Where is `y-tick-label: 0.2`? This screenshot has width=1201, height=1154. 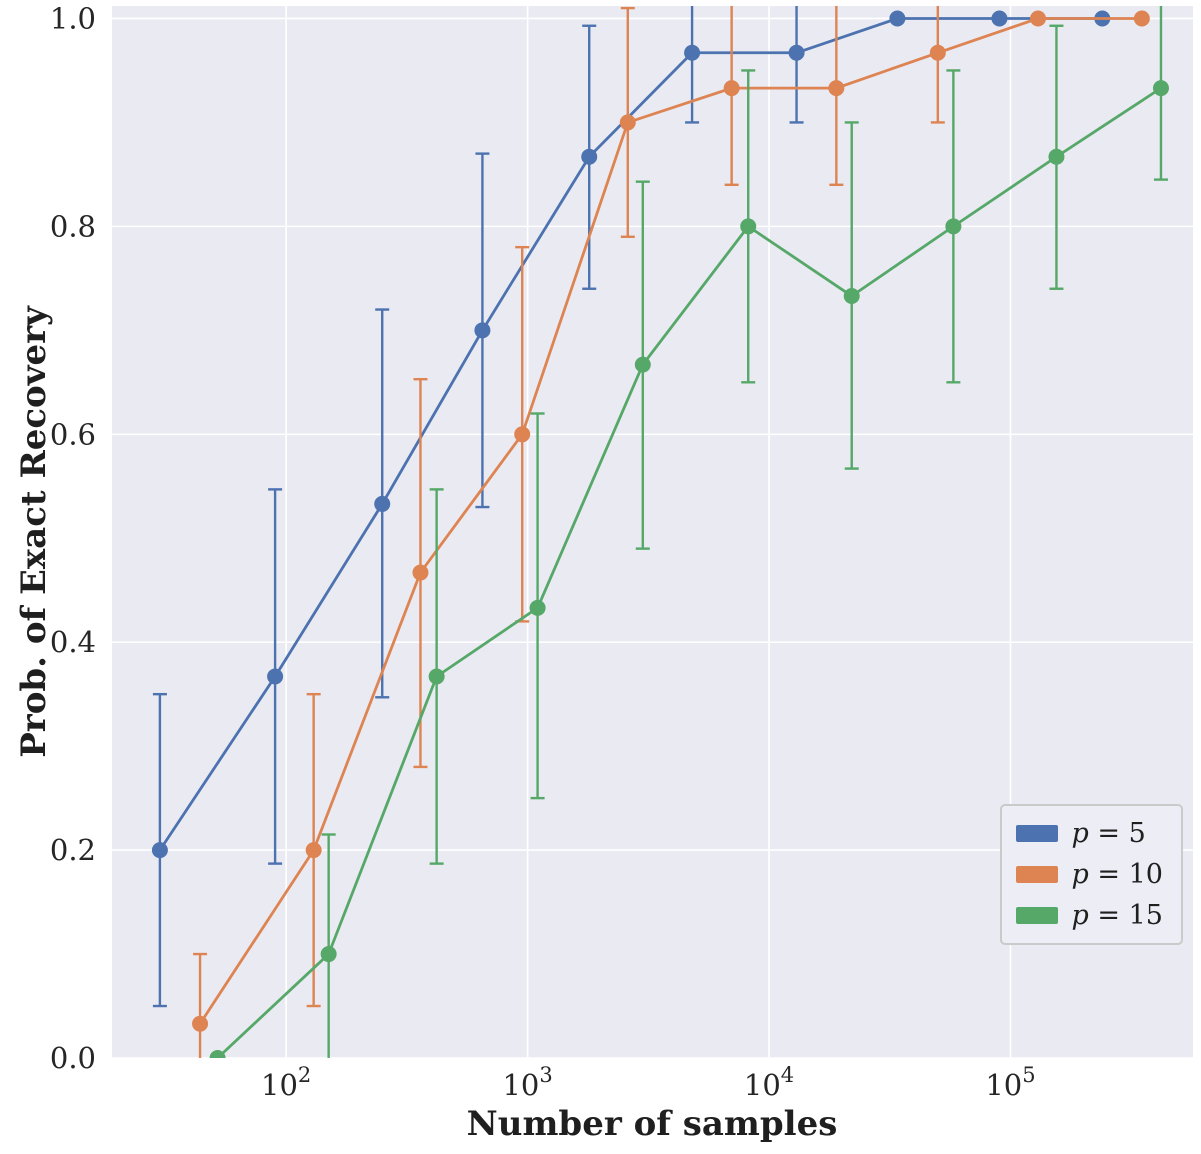 y-tick-label: 0.2 is located at coordinates (73, 850).